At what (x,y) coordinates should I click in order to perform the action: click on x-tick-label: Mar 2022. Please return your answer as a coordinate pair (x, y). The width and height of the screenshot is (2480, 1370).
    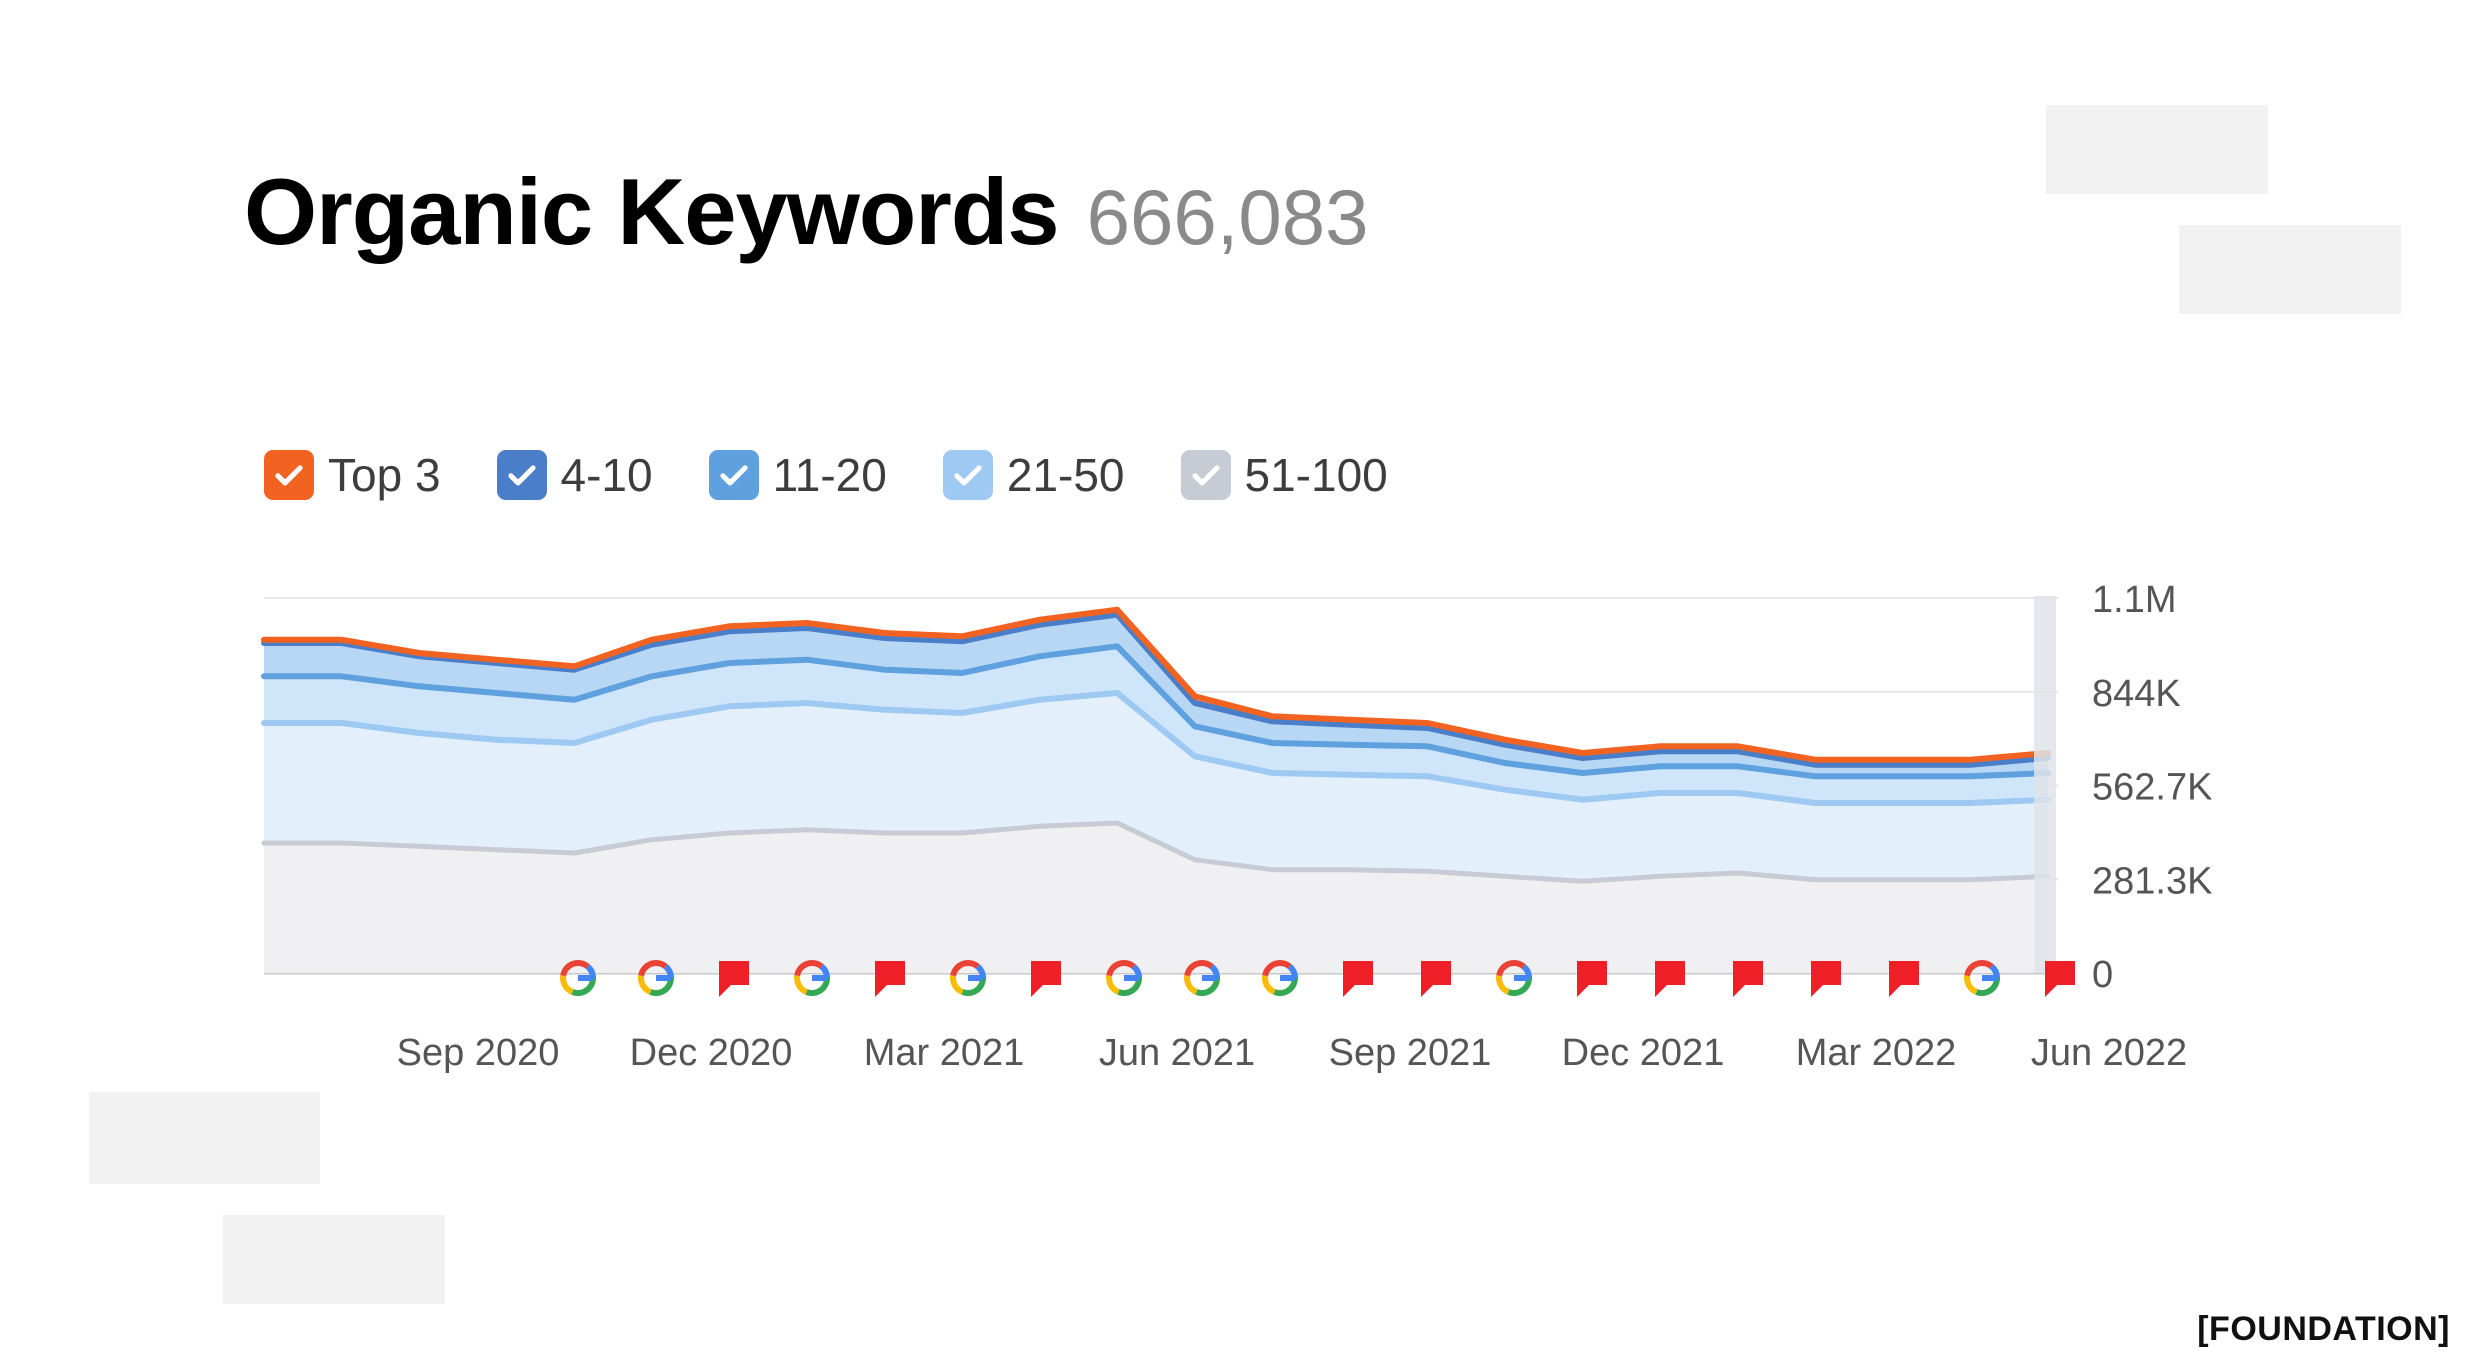
    Looking at the image, I should click on (1876, 1053).